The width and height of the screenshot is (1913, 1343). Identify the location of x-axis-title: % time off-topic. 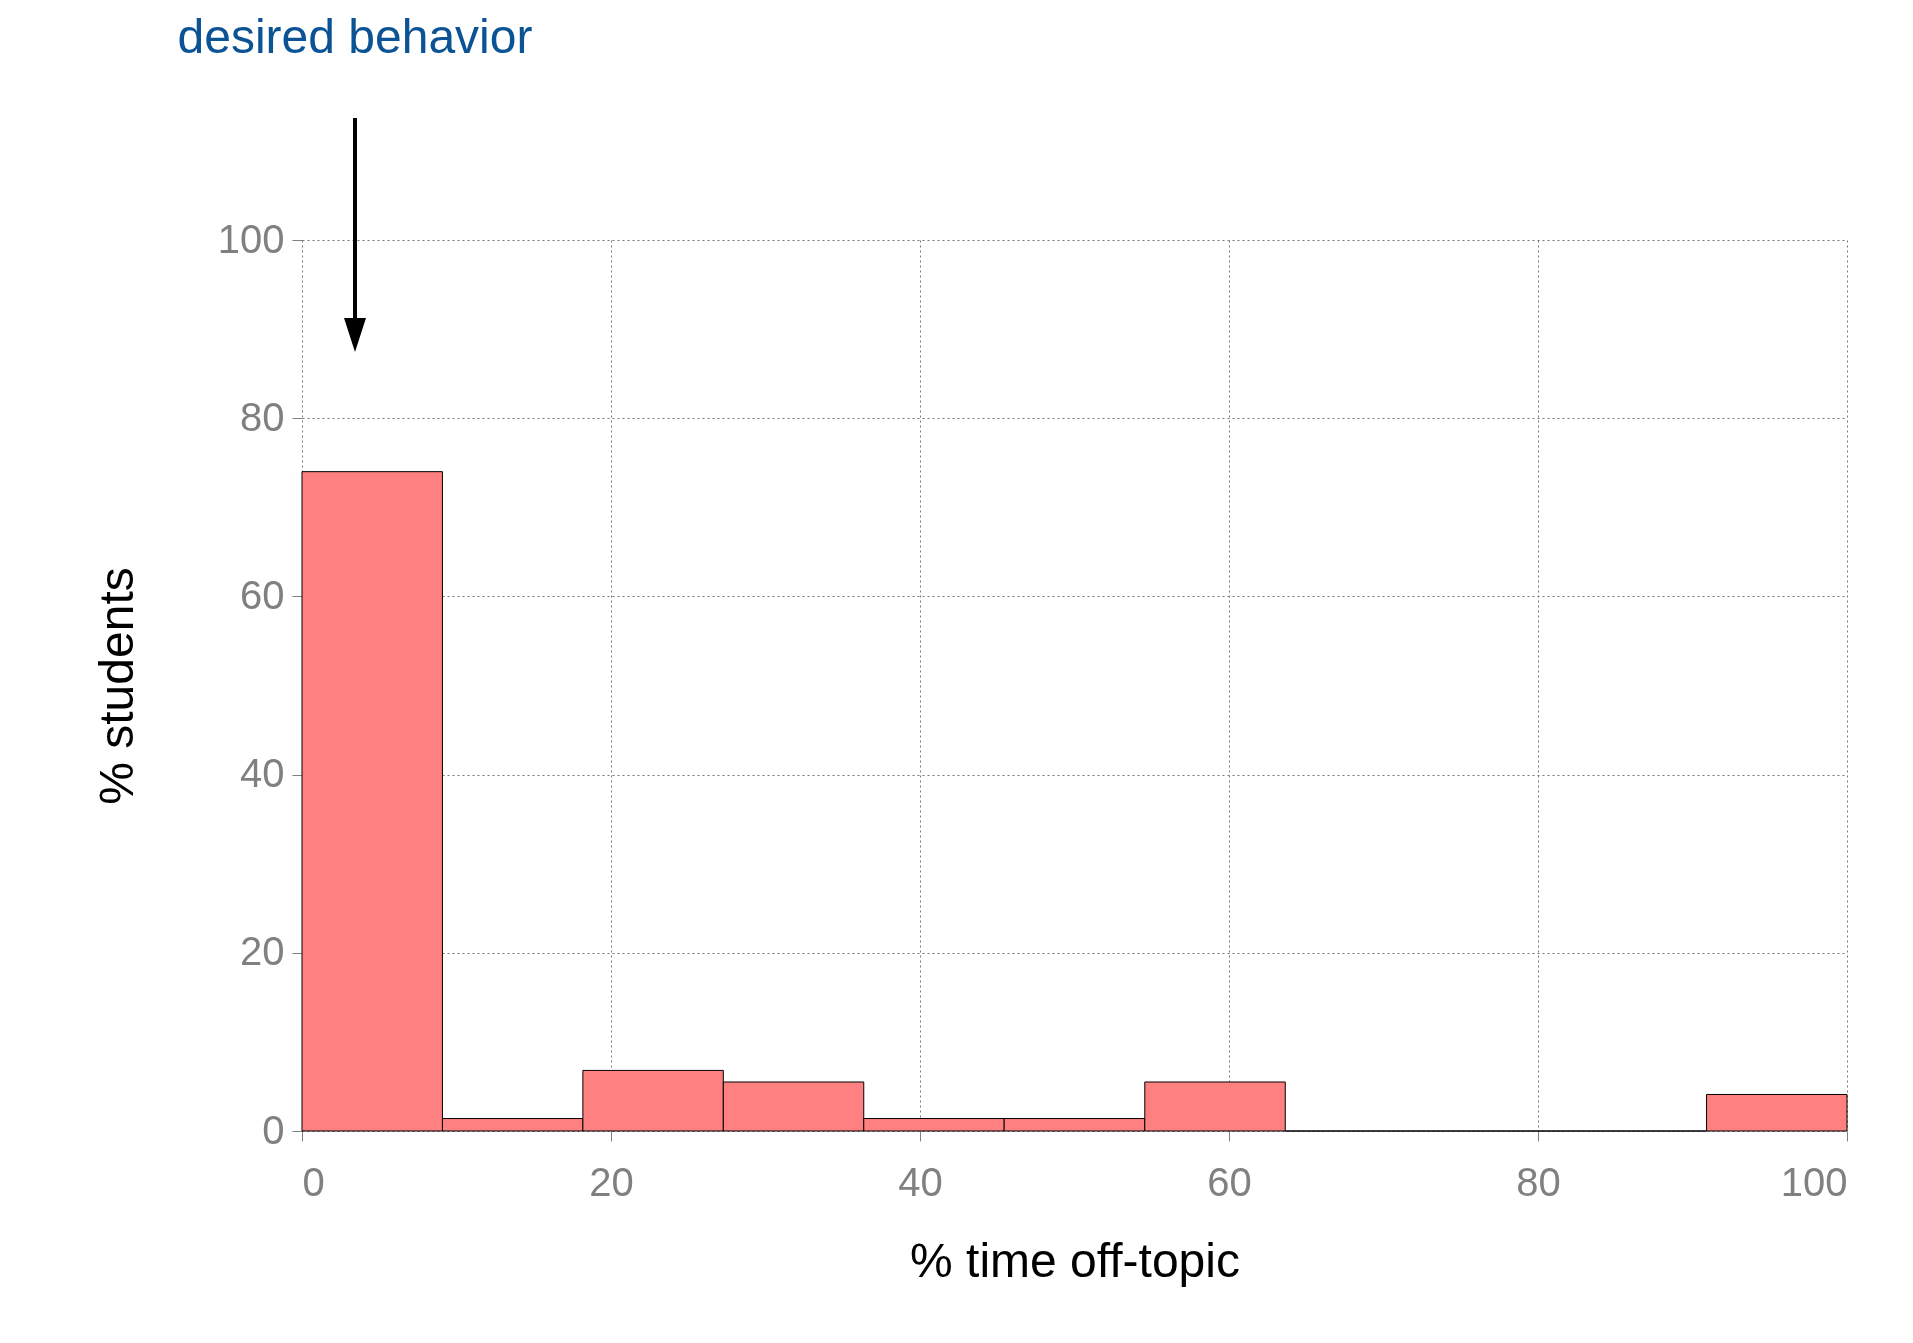
(1075, 1260).